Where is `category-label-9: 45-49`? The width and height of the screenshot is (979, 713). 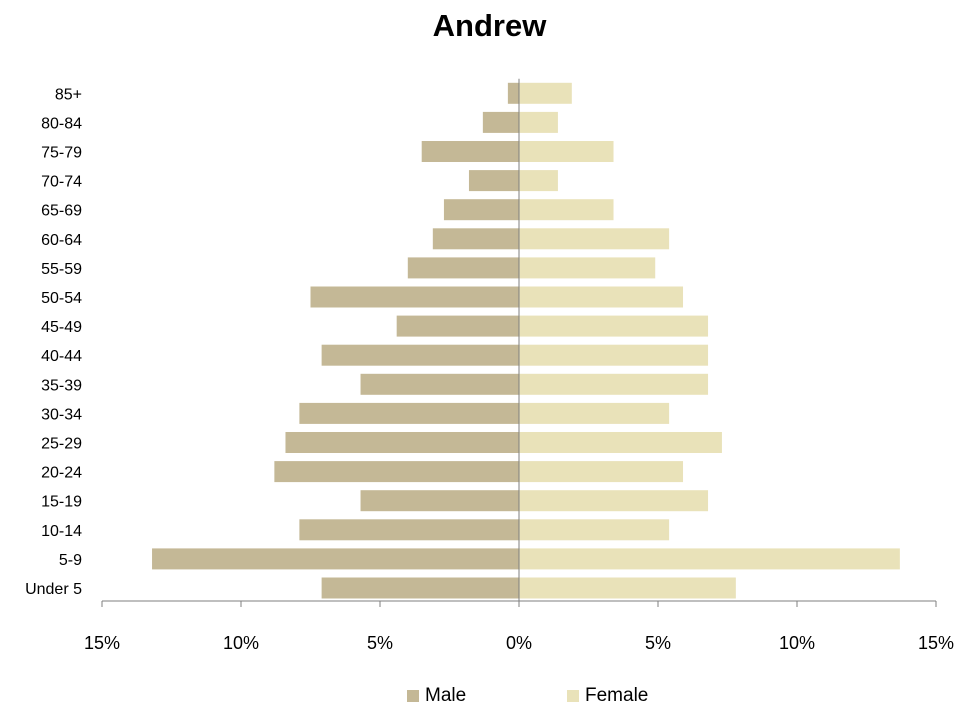
category-label-9: 45-49 is located at coordinates (61, 327).